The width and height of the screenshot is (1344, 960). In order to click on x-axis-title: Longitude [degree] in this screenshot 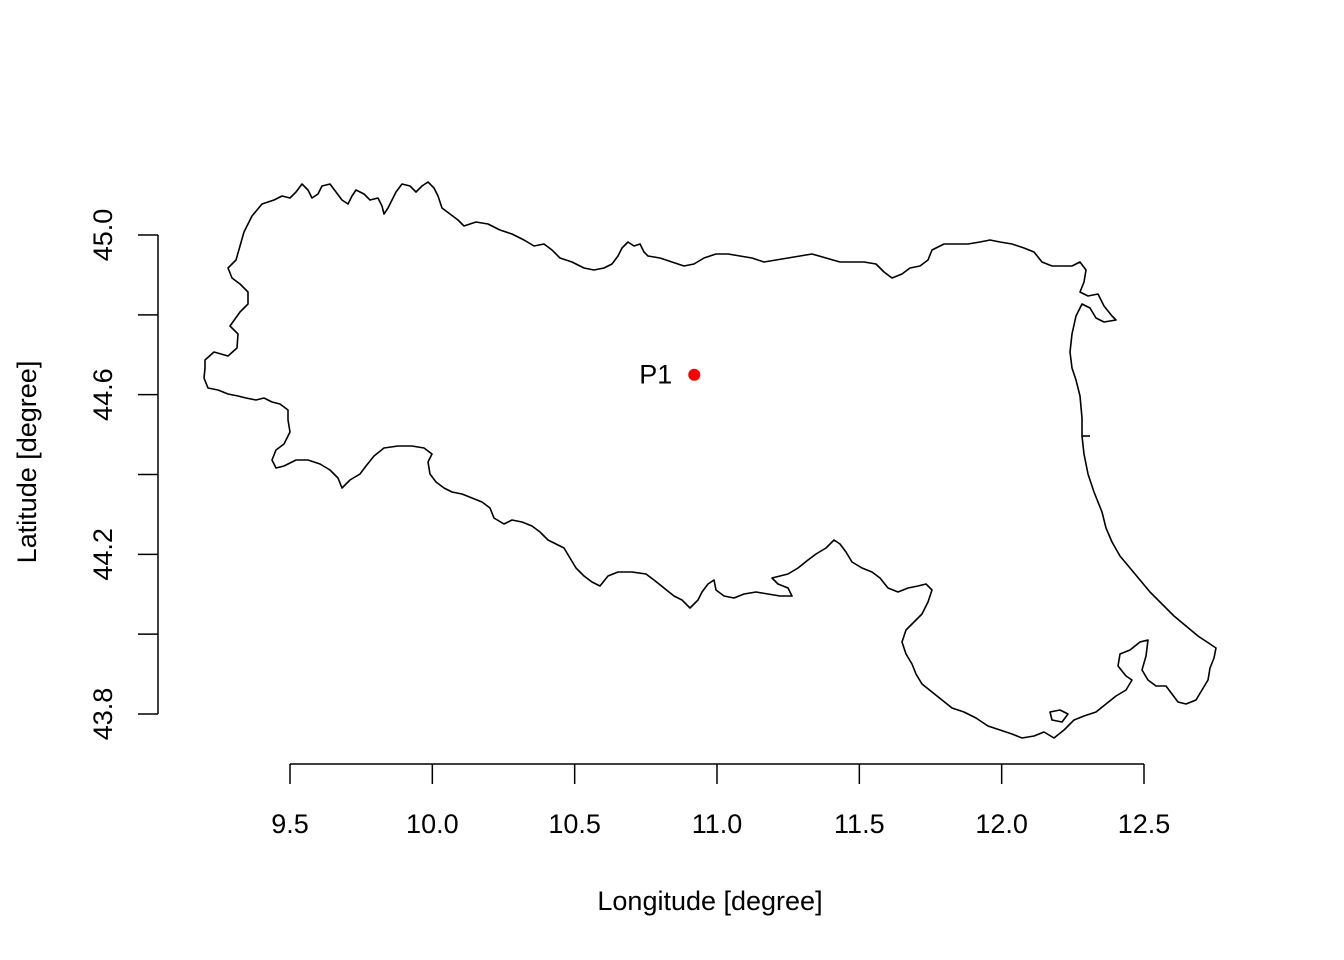, I will do `click(709, 901)`.